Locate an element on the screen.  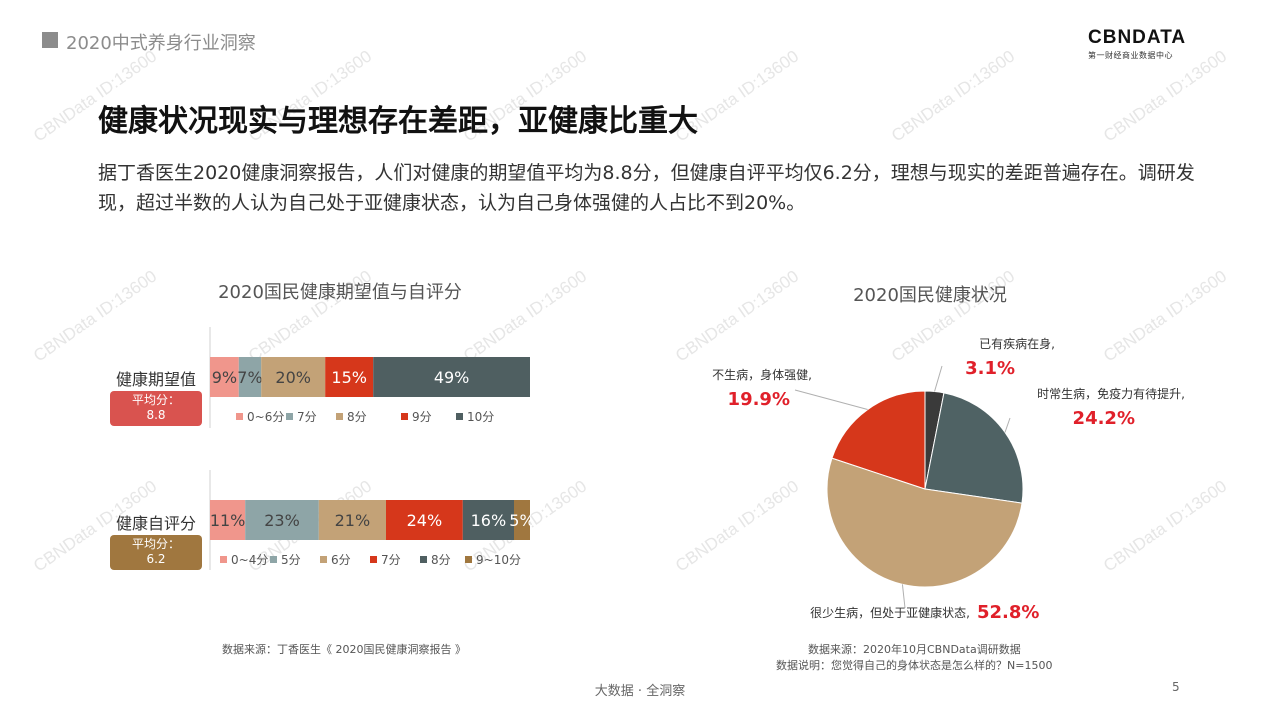
cbndata-logo: CBNDATA 第一财经商业数据中心 is located at coordinates (1138, 44).